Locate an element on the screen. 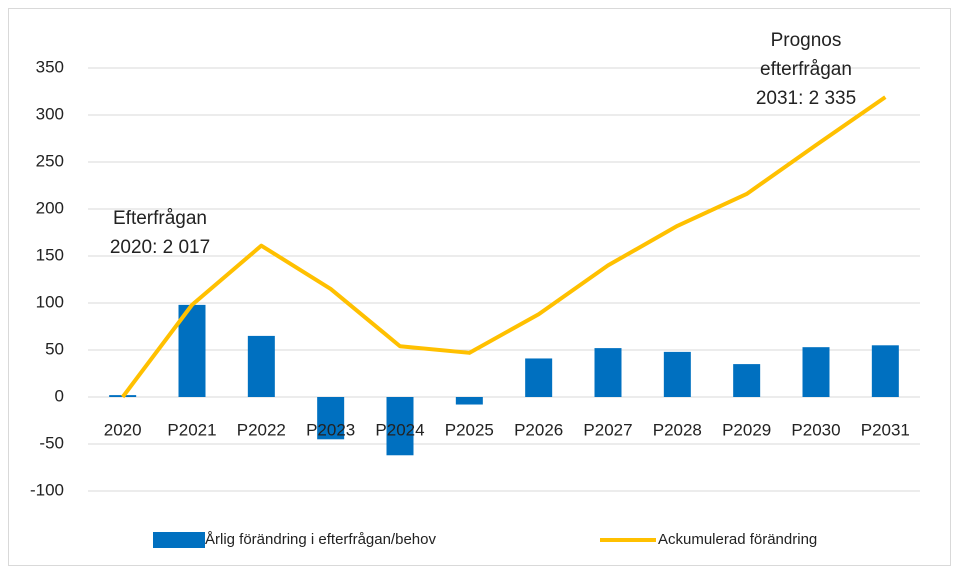 This screenshot has height=574, width=959. y-tick-label: 300 is located at coordinates (50, 113).